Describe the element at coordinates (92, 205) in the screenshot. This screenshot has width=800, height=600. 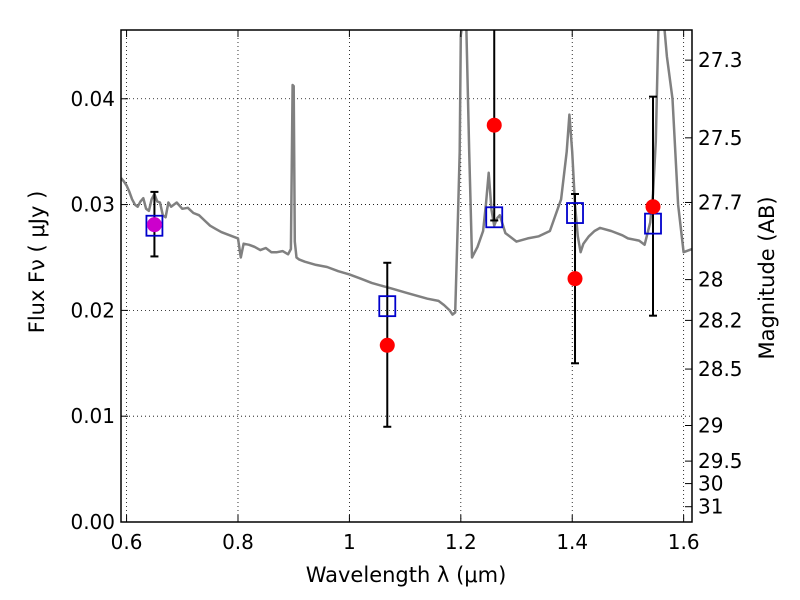
I see `y-tick-label: 0.03` at that location.